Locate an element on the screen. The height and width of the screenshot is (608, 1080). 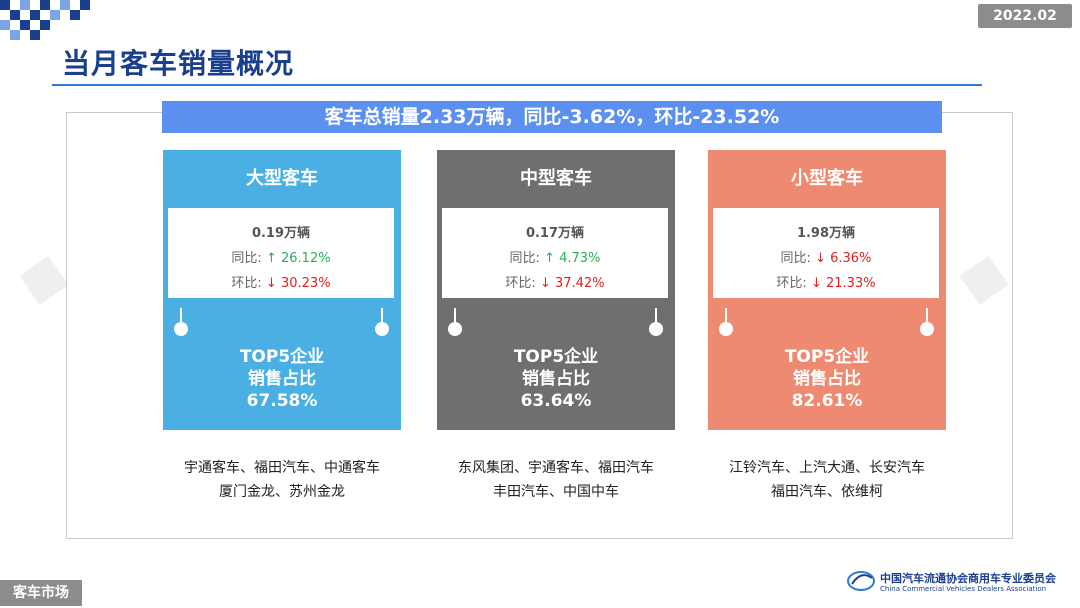
mom-value: 30.23% is located at coordinates (306, 283).